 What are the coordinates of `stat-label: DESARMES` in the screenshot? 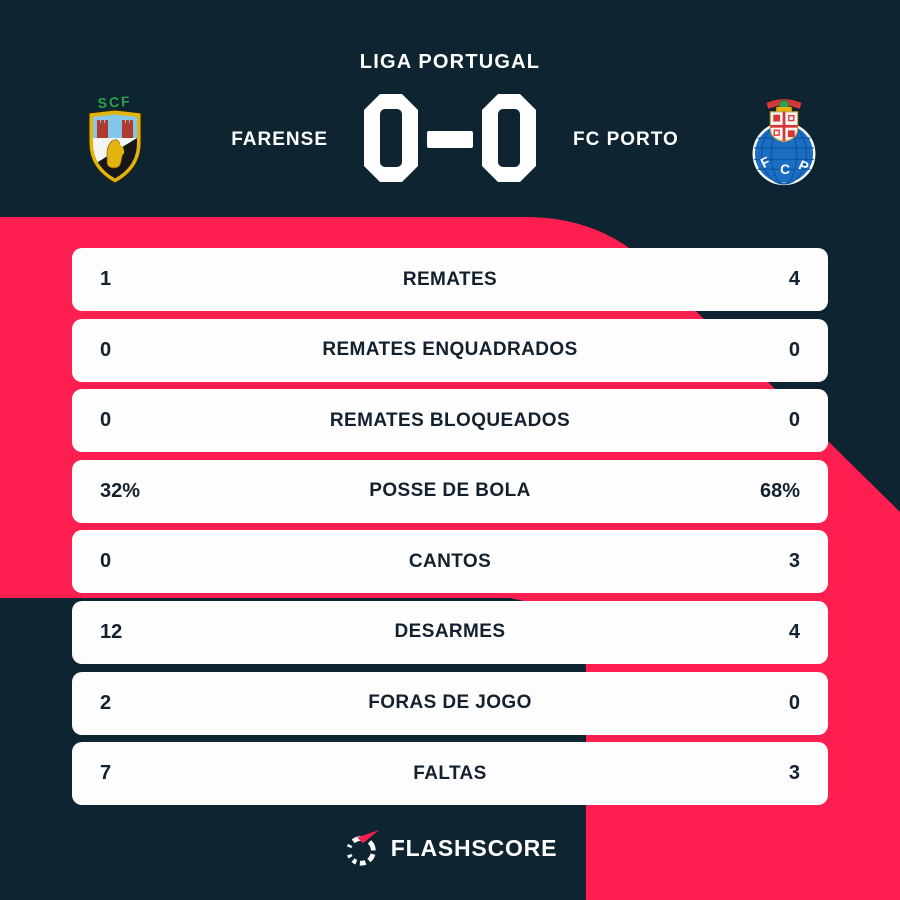 It's located at (450, 632).